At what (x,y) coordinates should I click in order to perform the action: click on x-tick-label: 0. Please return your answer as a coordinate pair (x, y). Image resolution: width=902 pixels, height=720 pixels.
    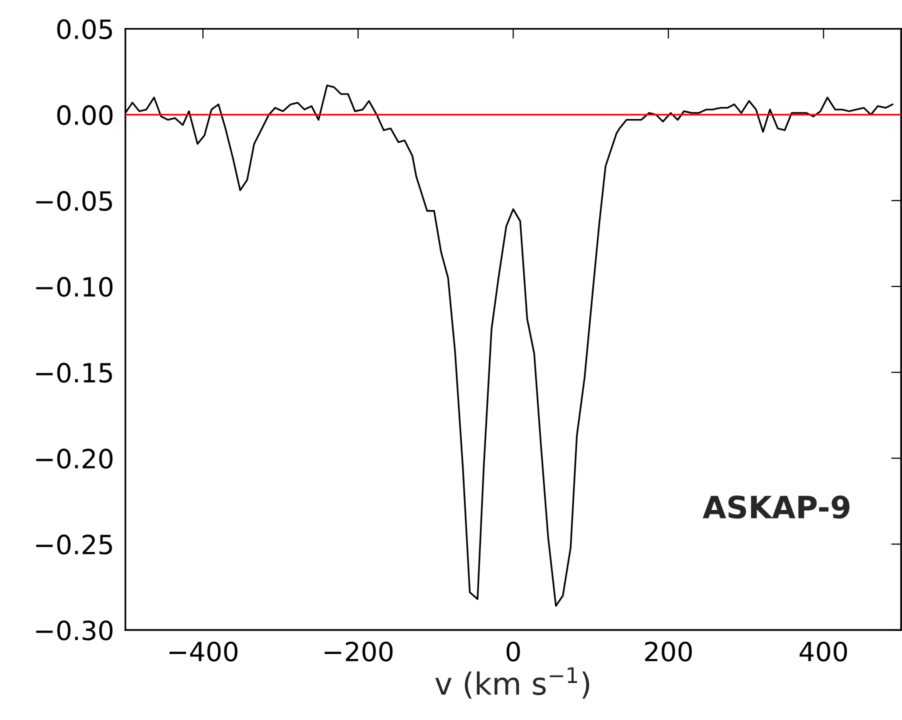
    Looking at the image, I should click on (513, 652).